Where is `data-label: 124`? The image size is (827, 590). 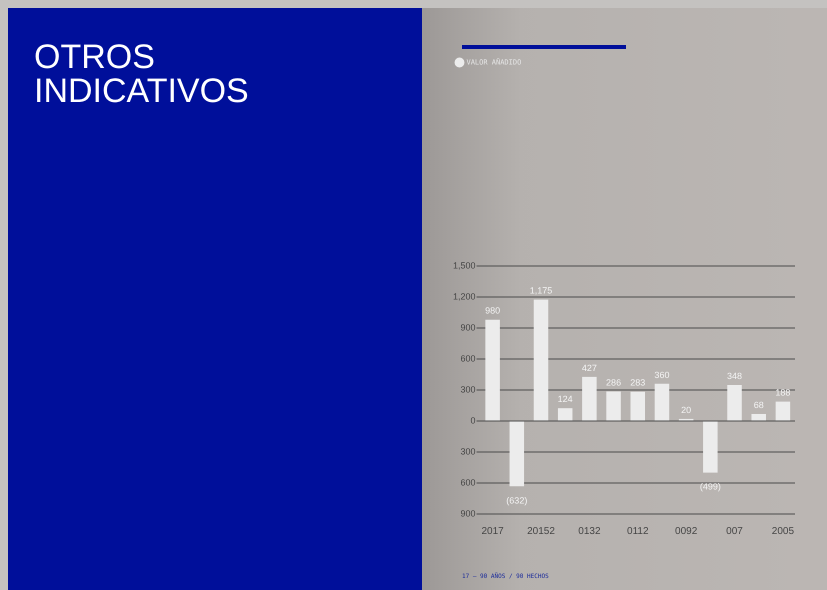 data-label: 124 is located at coordinates (565, 399).